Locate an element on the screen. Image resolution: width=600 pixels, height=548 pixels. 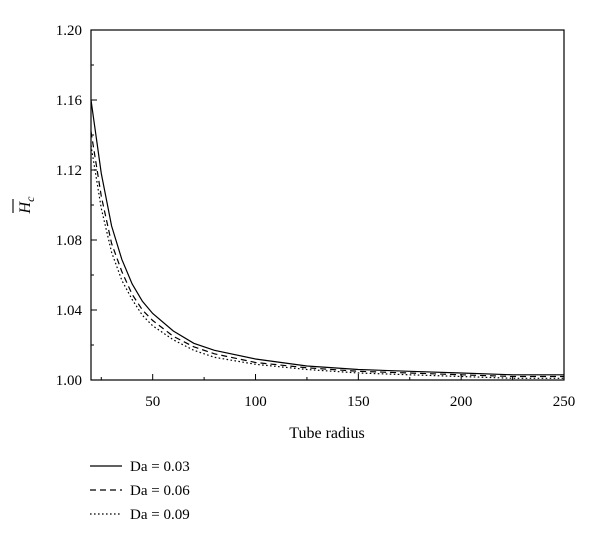
x-axis-label: Tube radius is located at coordinates (326, 433).